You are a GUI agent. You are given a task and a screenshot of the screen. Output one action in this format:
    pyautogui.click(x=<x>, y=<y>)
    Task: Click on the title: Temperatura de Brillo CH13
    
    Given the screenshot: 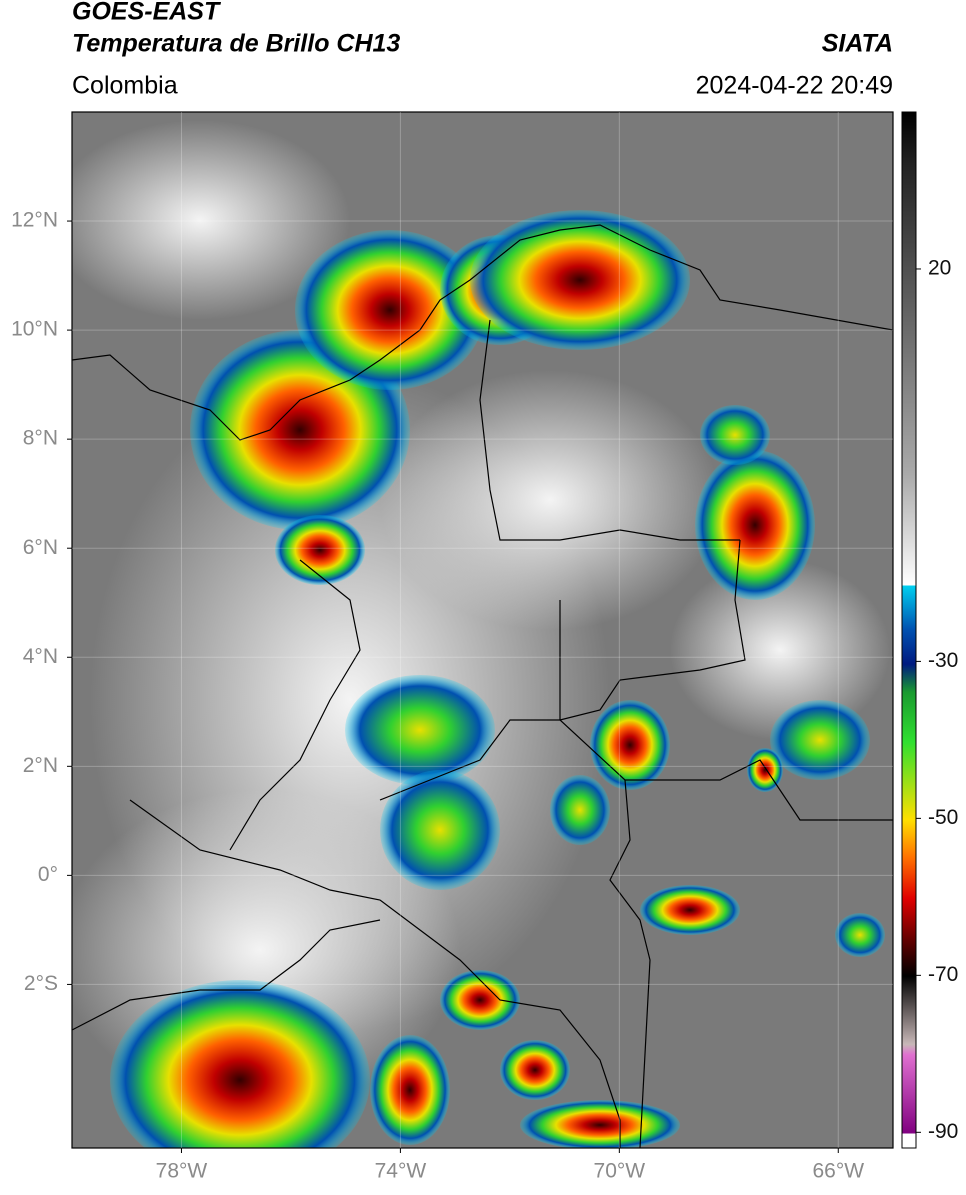 What is the action you would take?
    pyautogui.click(x=236, y=44)
    